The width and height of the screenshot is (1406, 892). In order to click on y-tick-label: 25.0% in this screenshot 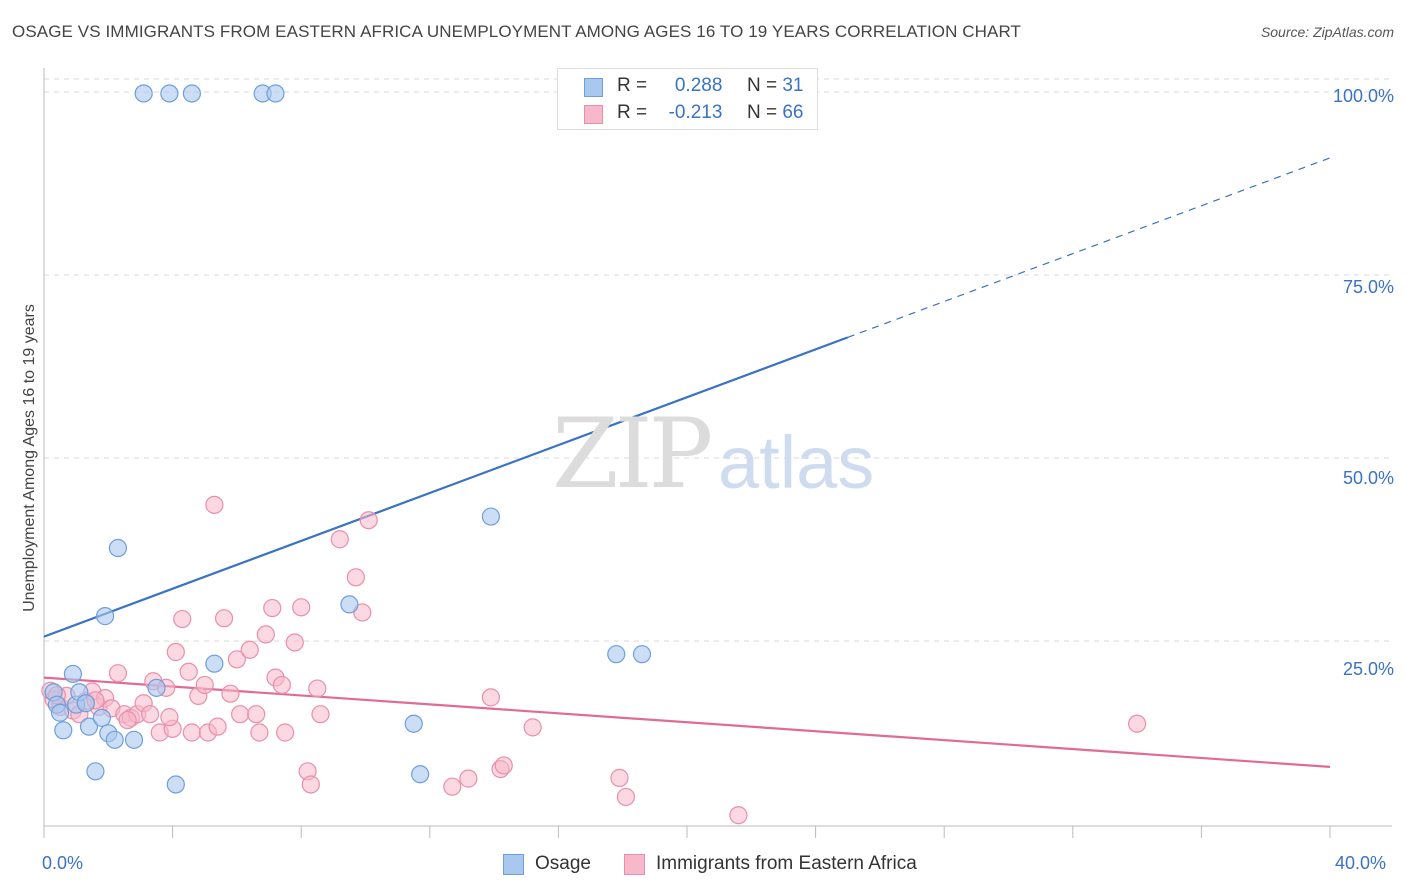, I will do `click(1368, 669)`.